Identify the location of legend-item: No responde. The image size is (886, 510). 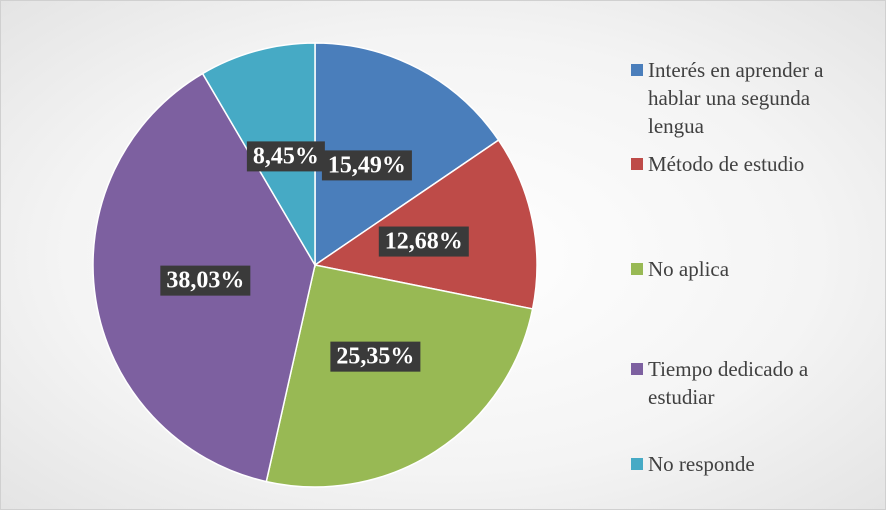
(746, 464).